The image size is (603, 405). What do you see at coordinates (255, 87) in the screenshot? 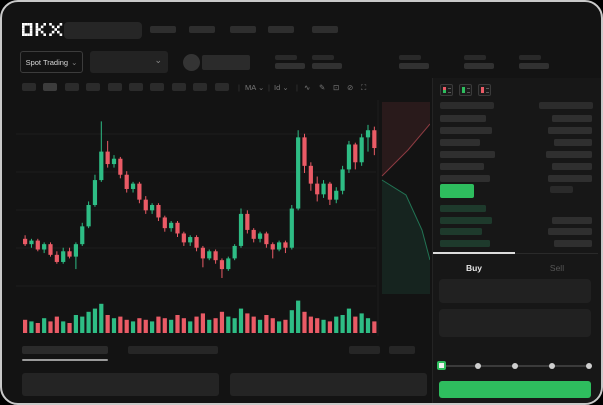
I see `indicator-dropdown: MA ⌄` at bounding box center [255, 87].